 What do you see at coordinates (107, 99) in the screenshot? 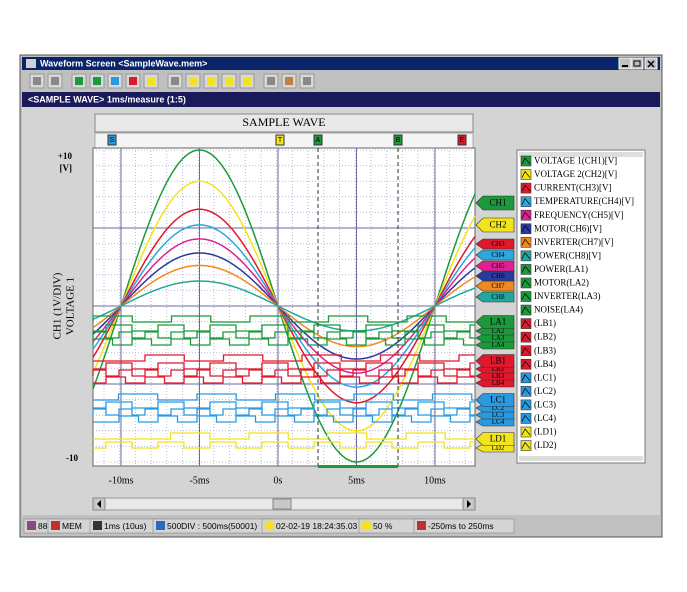
I see `header-text: <SAMPLE WAVE> 1ms/measure (1:5)` at bounding box center [107, 99].